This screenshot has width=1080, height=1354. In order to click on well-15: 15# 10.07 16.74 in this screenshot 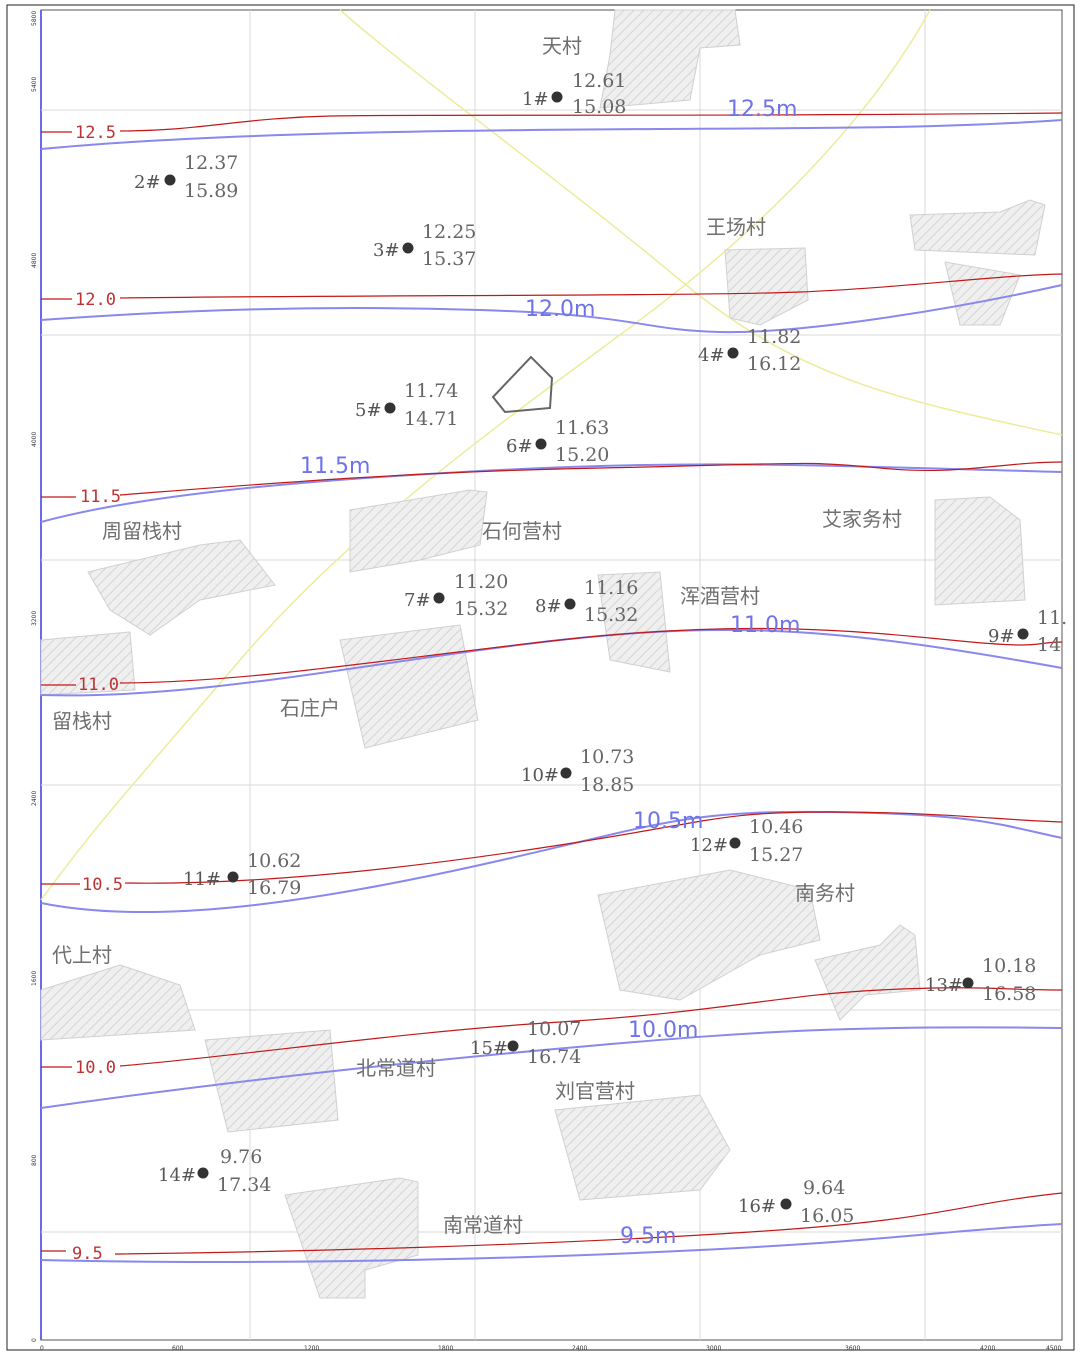, I will do `click(525, 1043)`.